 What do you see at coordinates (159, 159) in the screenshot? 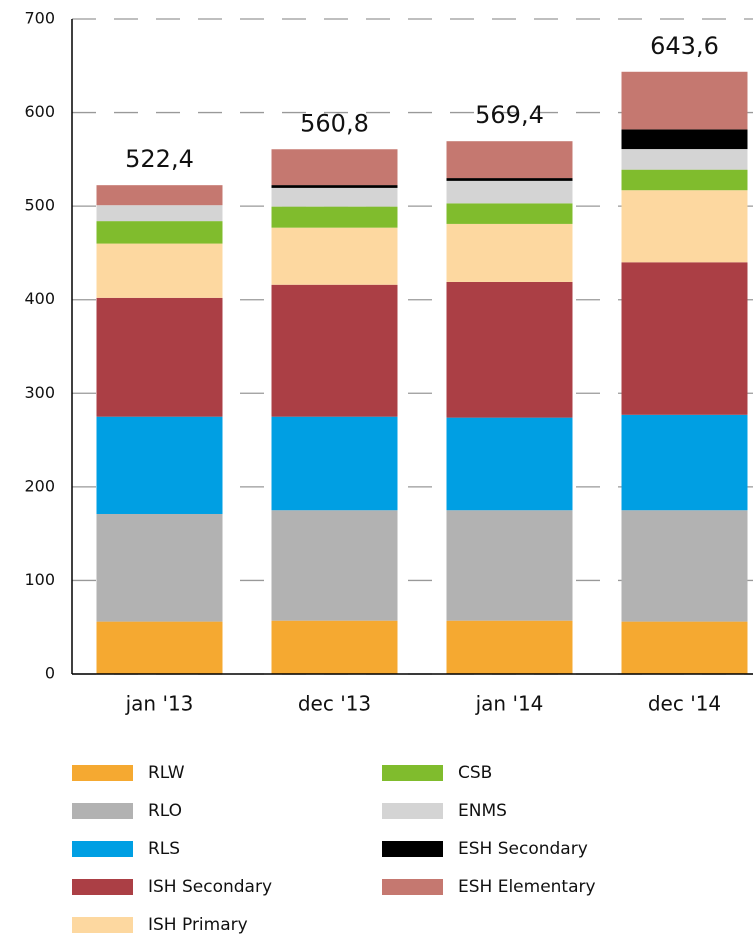
I see `total-label: 522,4` at bounding box center [159, 159].